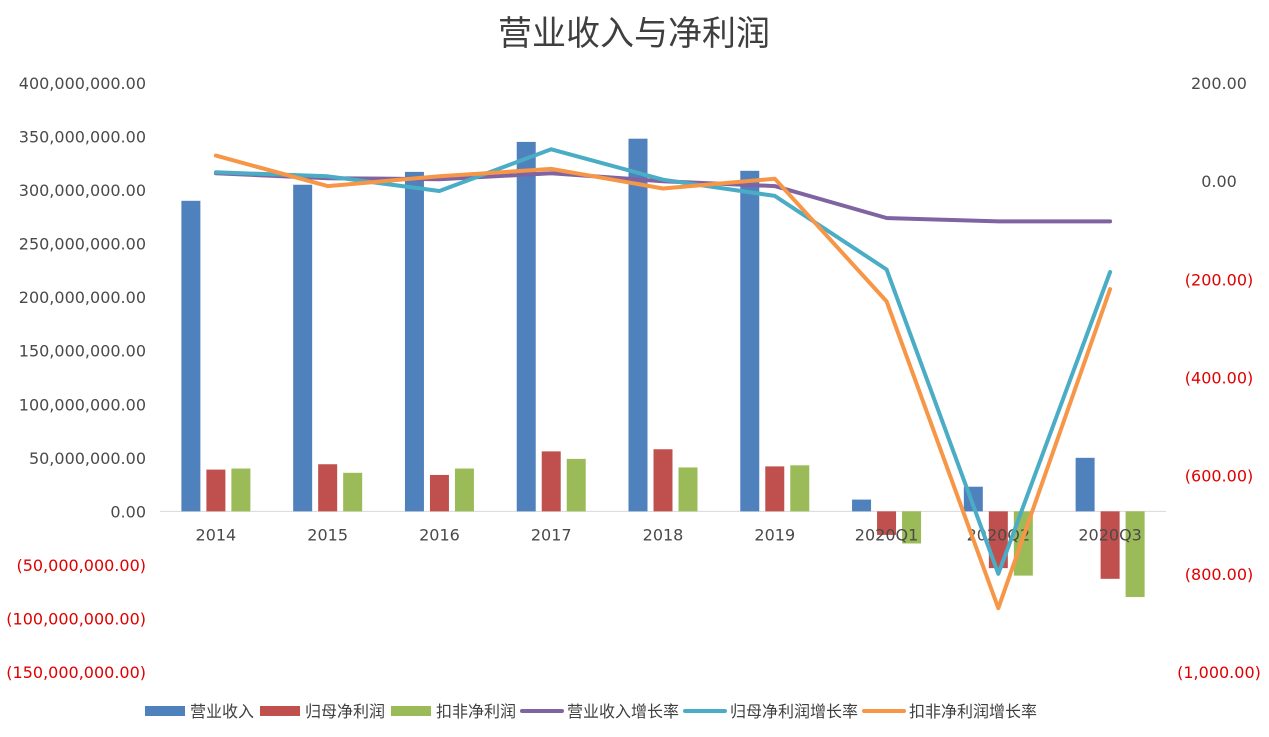 This screenshot has height=737, width=1269. What do you see at coordinates (1219, 476) in the screenshot?
I see `right-axis-tick-label: (600.00)` at bounding box center [1219, 476].